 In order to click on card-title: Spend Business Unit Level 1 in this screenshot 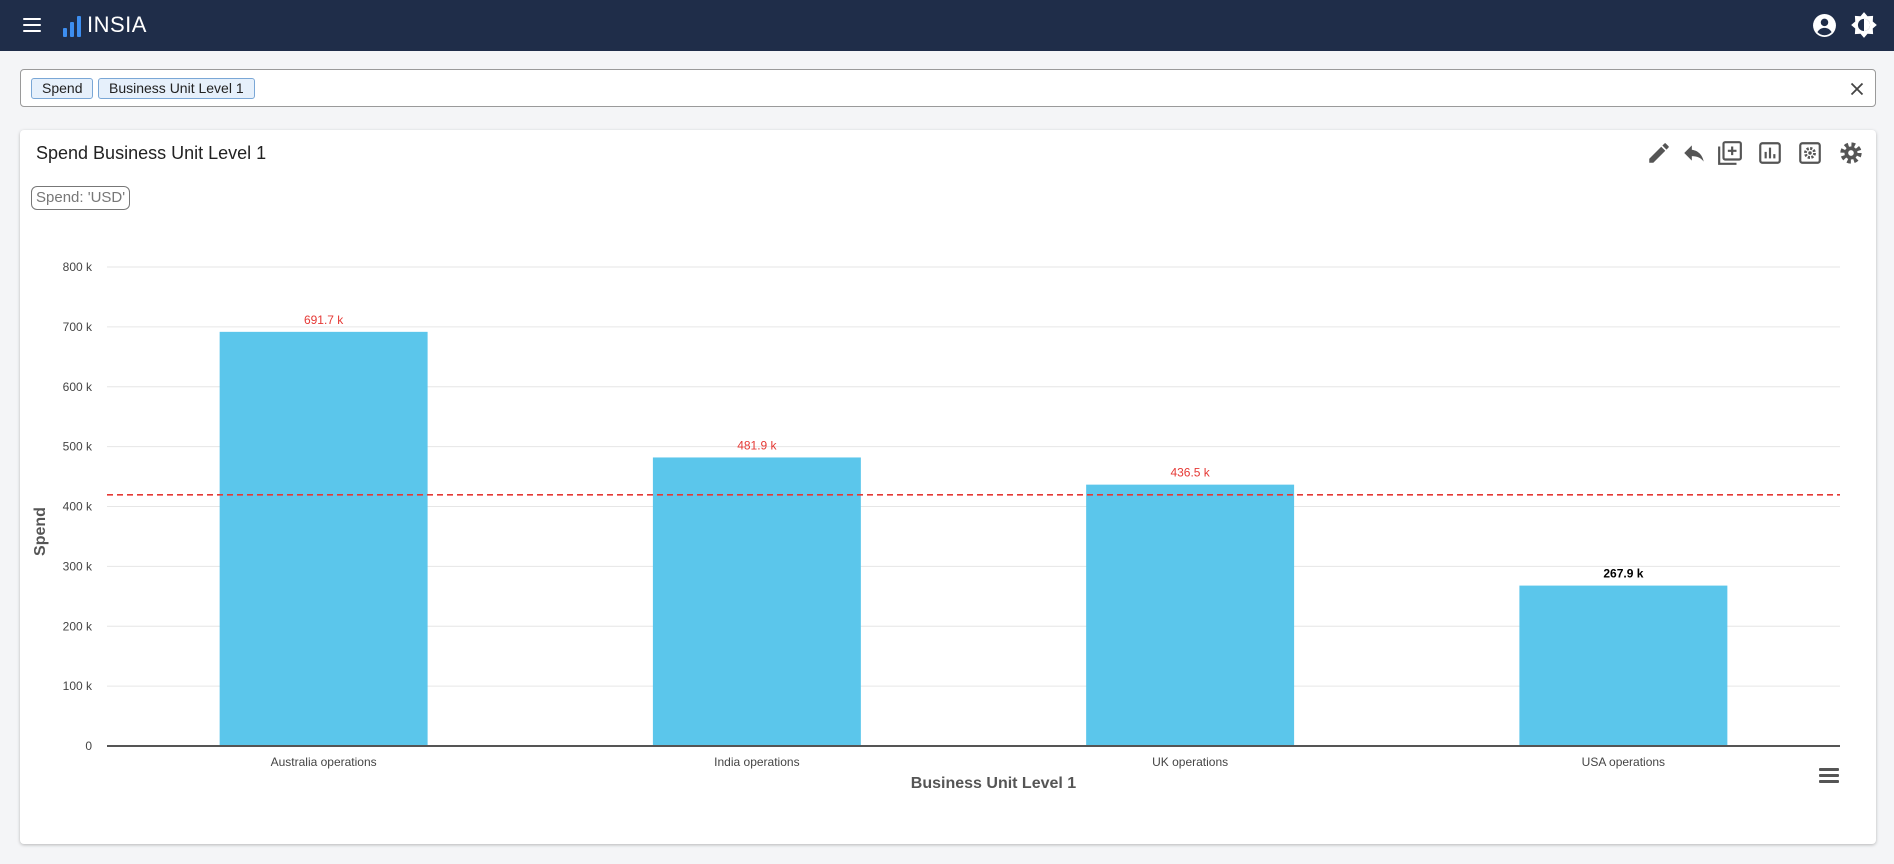, I will do `click(151, 153)`.